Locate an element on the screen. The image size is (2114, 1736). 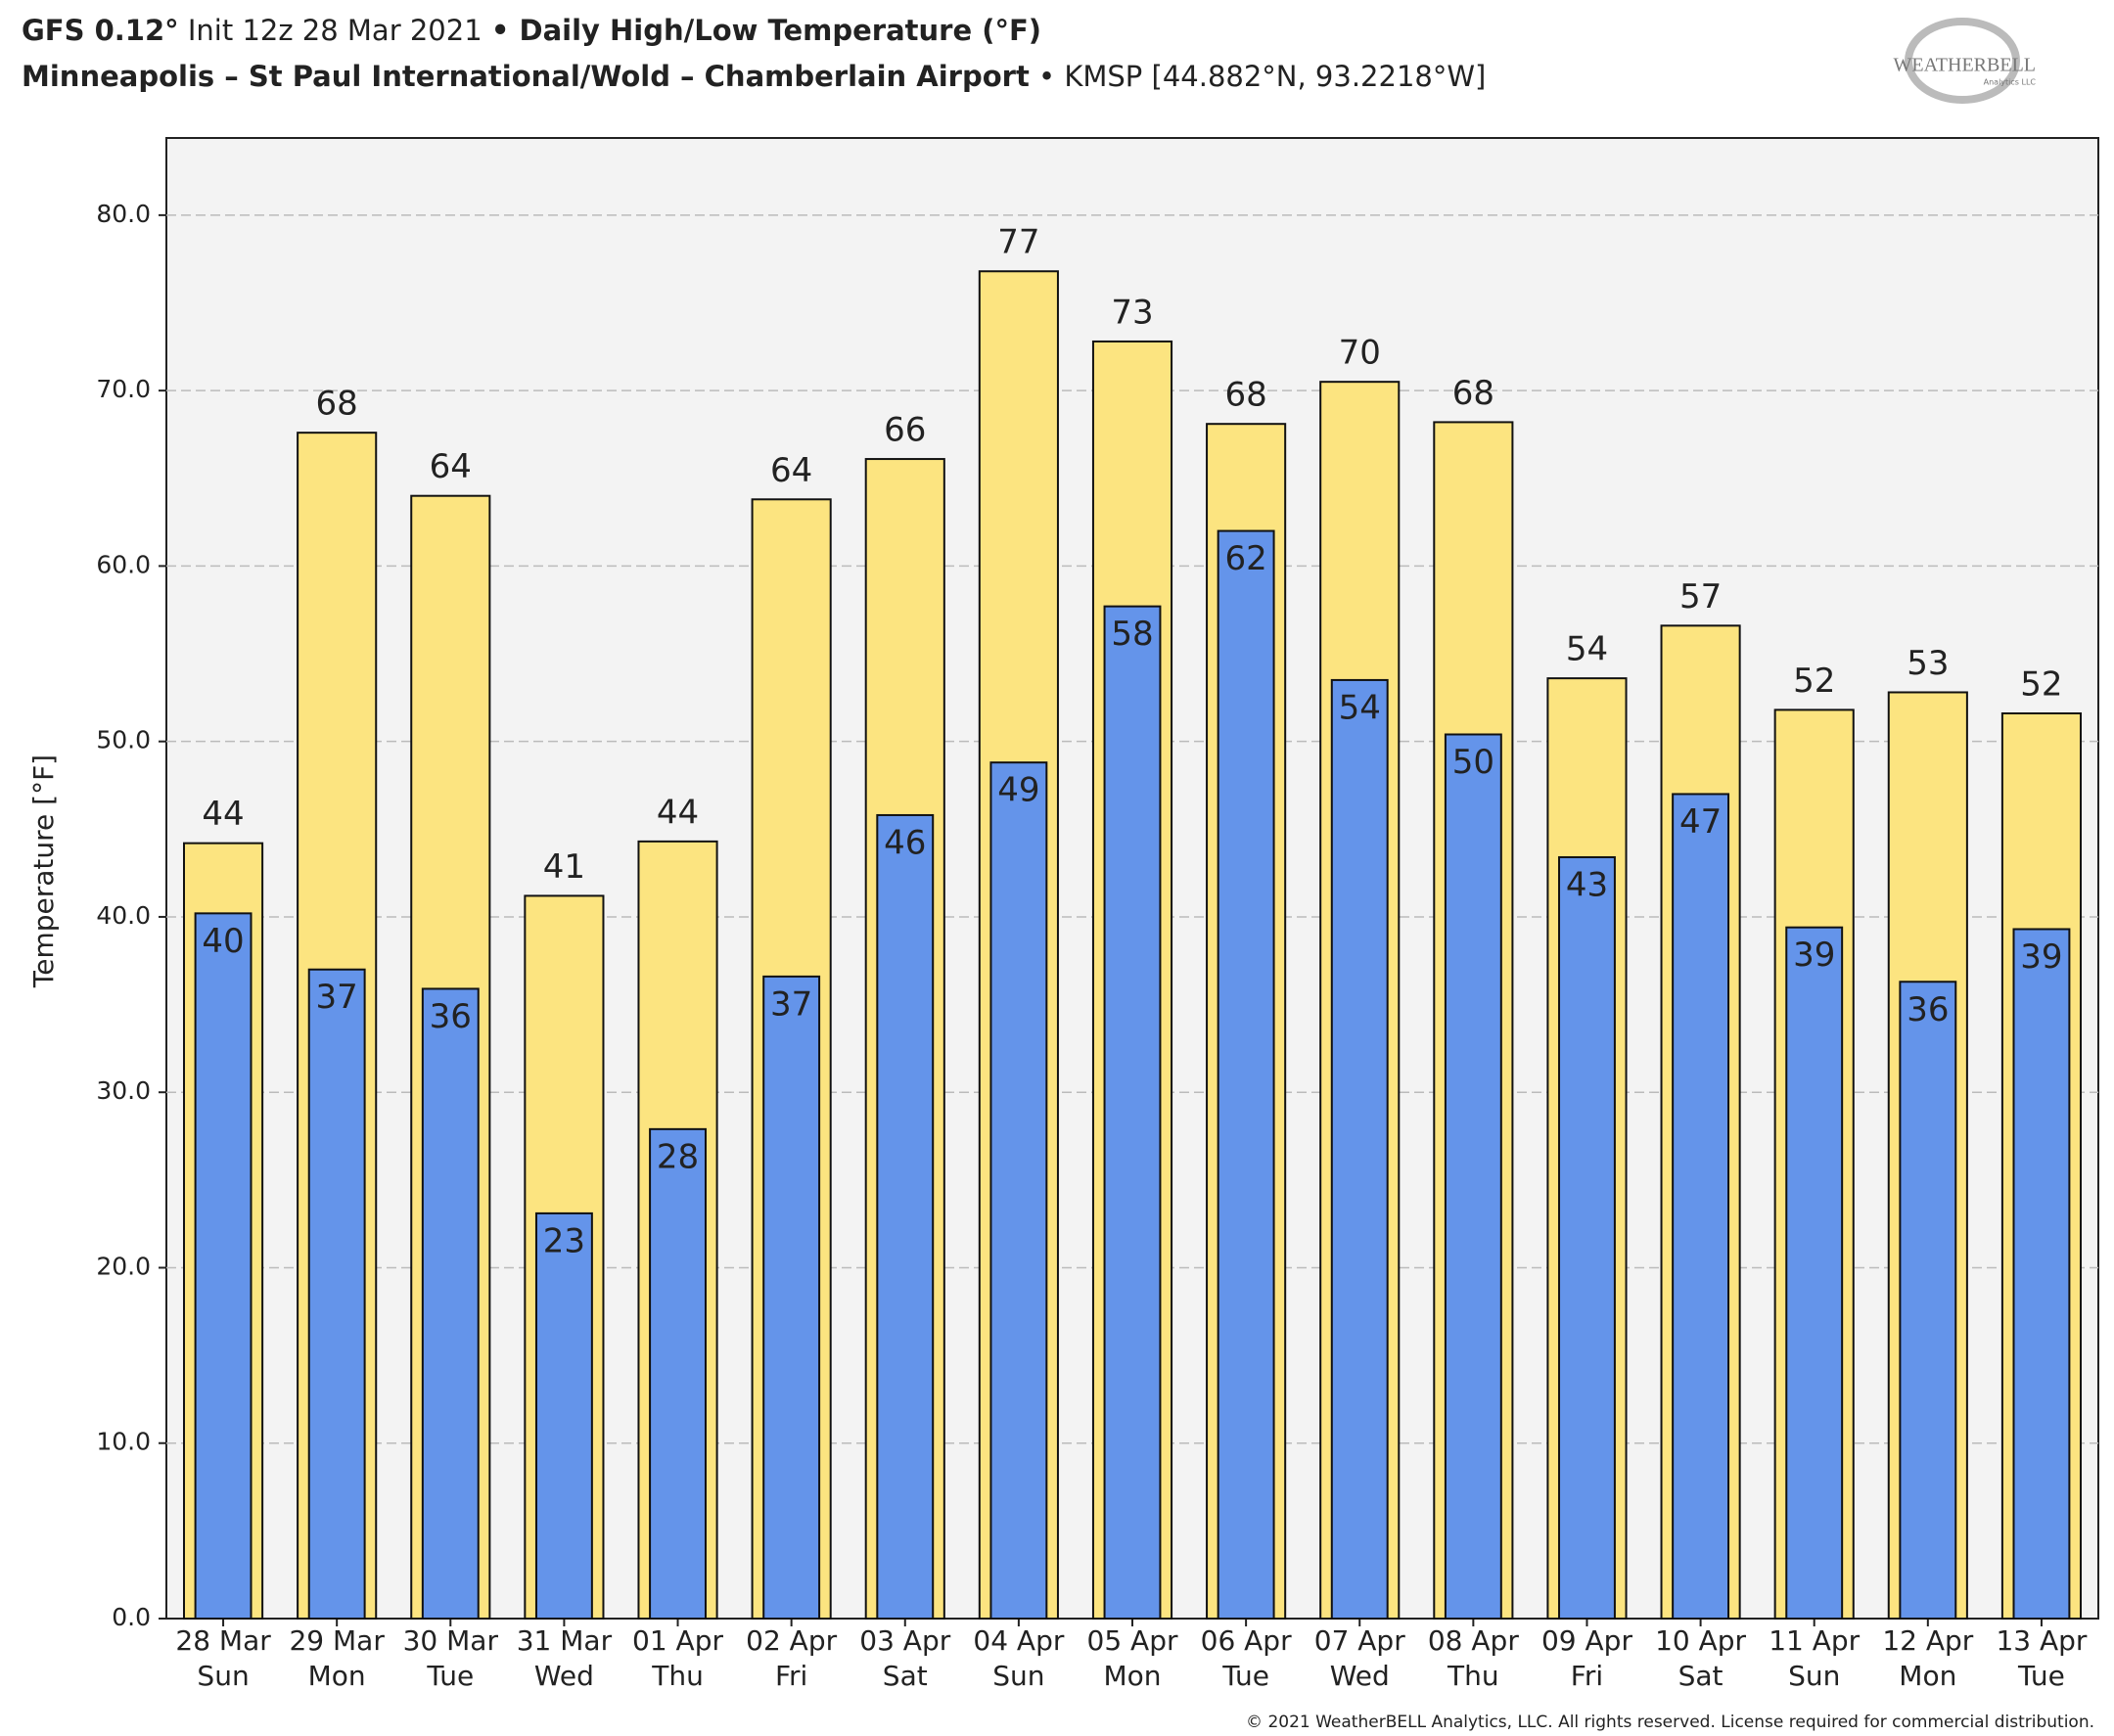
x-tick-label: 03 Apr is located at coordinates (904, 1640).